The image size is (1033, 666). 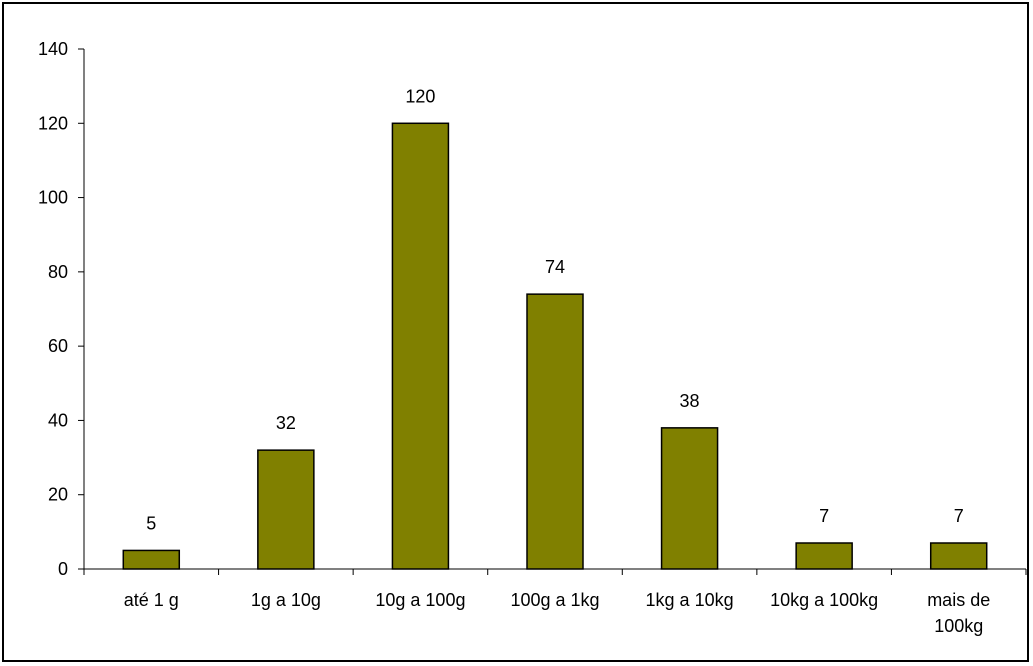 What do you see at coordinates (151, 523) in the screenshot?
I see `data-label: 5` at bounding box center [151, 523].